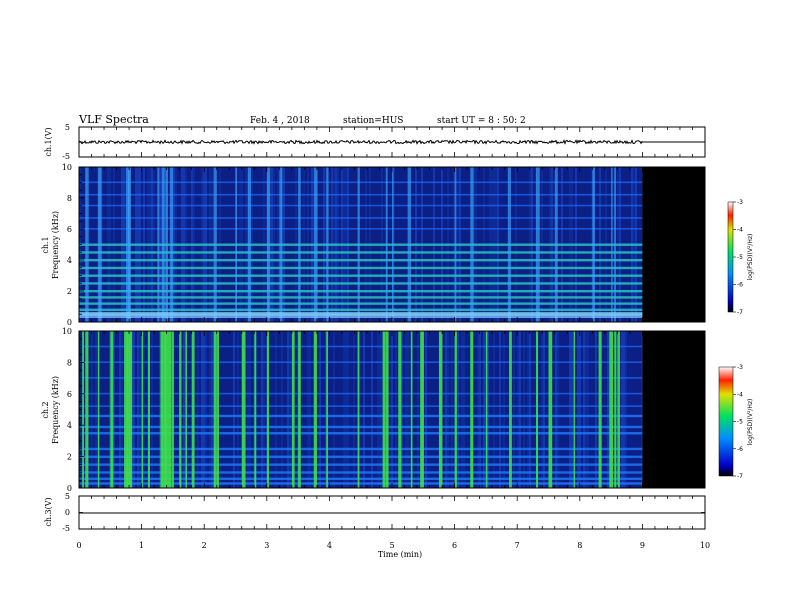 The height and width of the screenshot is (612, 792). Describe the element at coordinates (69, 362) in the screenshot. I see `y-tick-label: 8` at that location.